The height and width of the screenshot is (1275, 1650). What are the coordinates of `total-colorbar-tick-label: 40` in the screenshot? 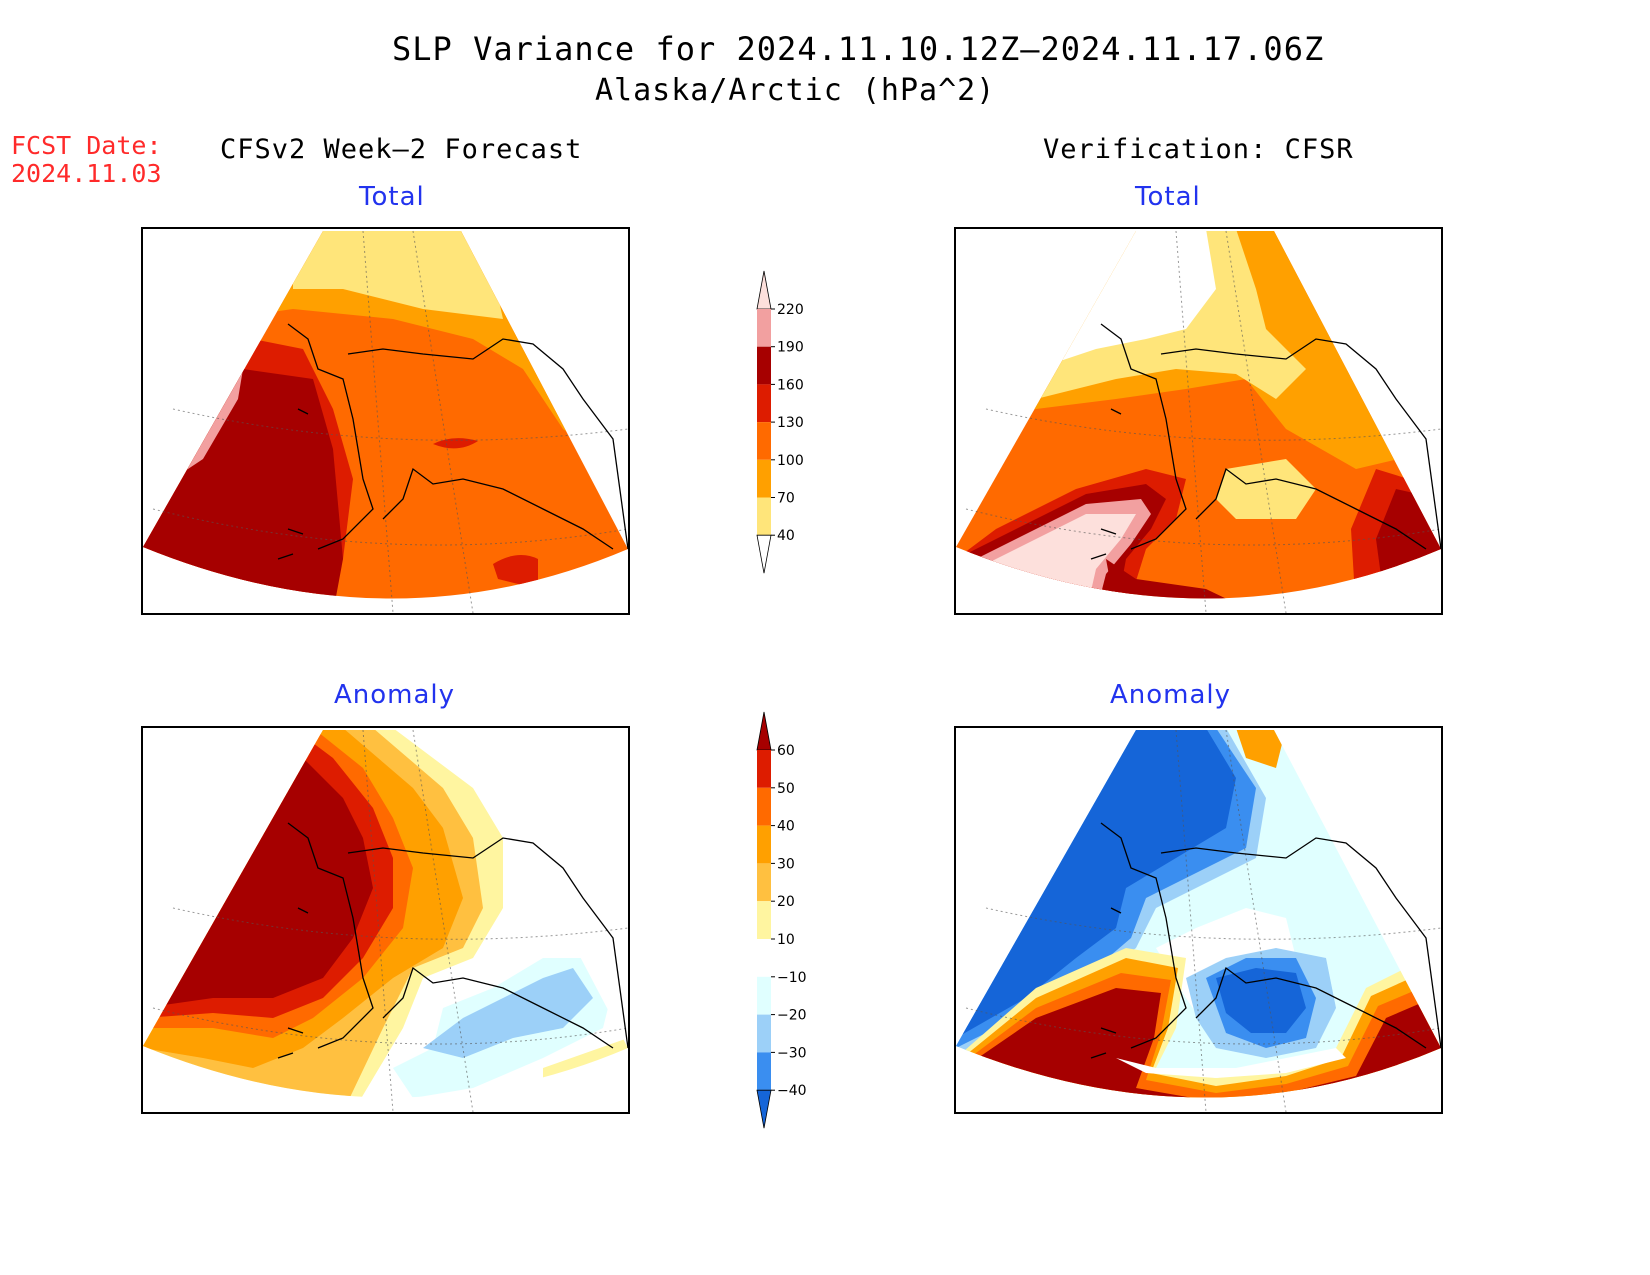 It's located at (786, 536).